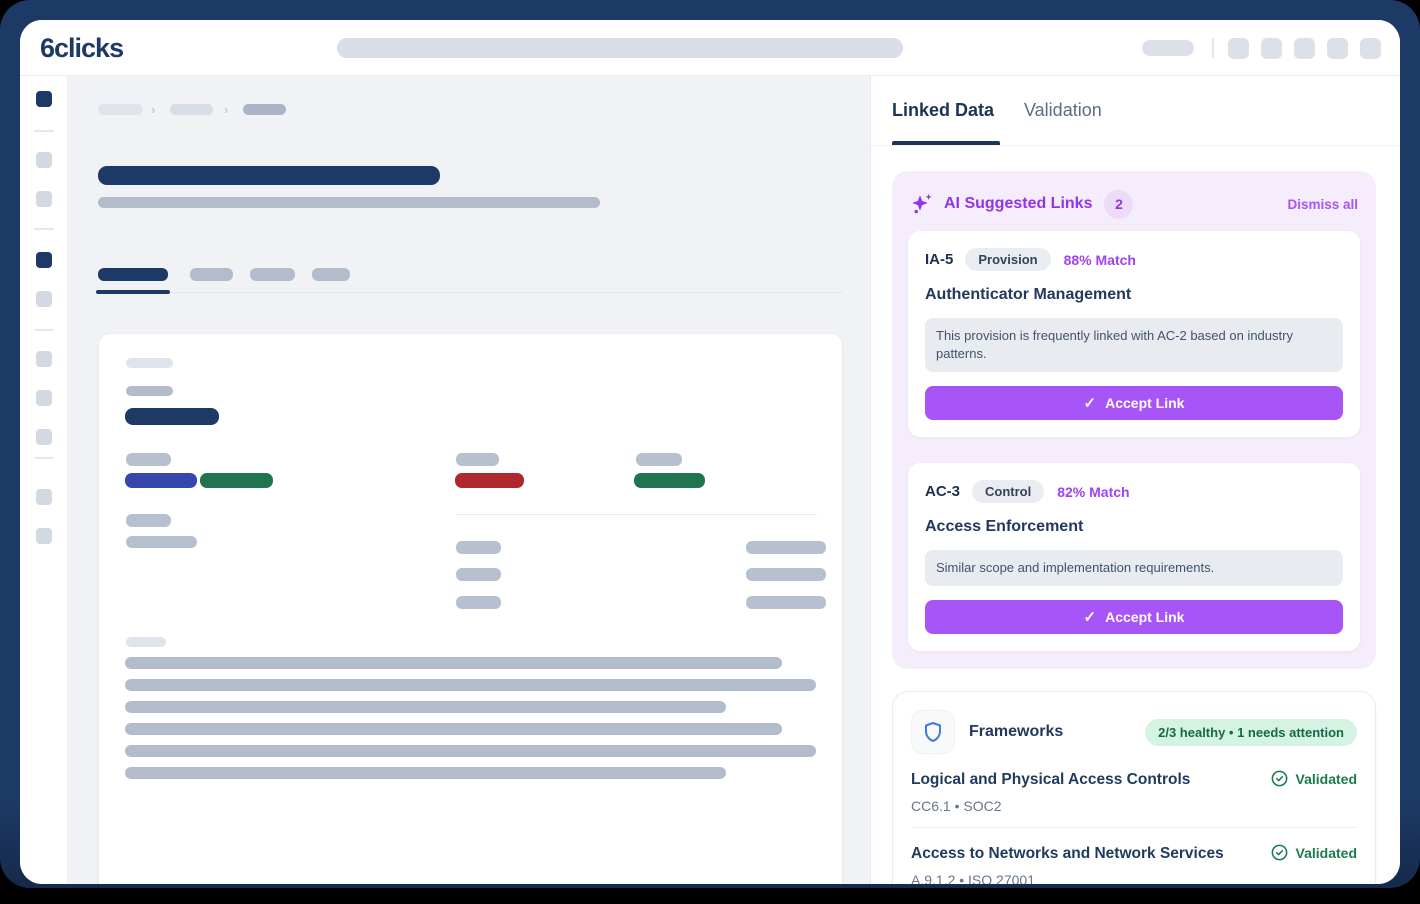  I want to click on shield-icon-container, so click(933, 732).